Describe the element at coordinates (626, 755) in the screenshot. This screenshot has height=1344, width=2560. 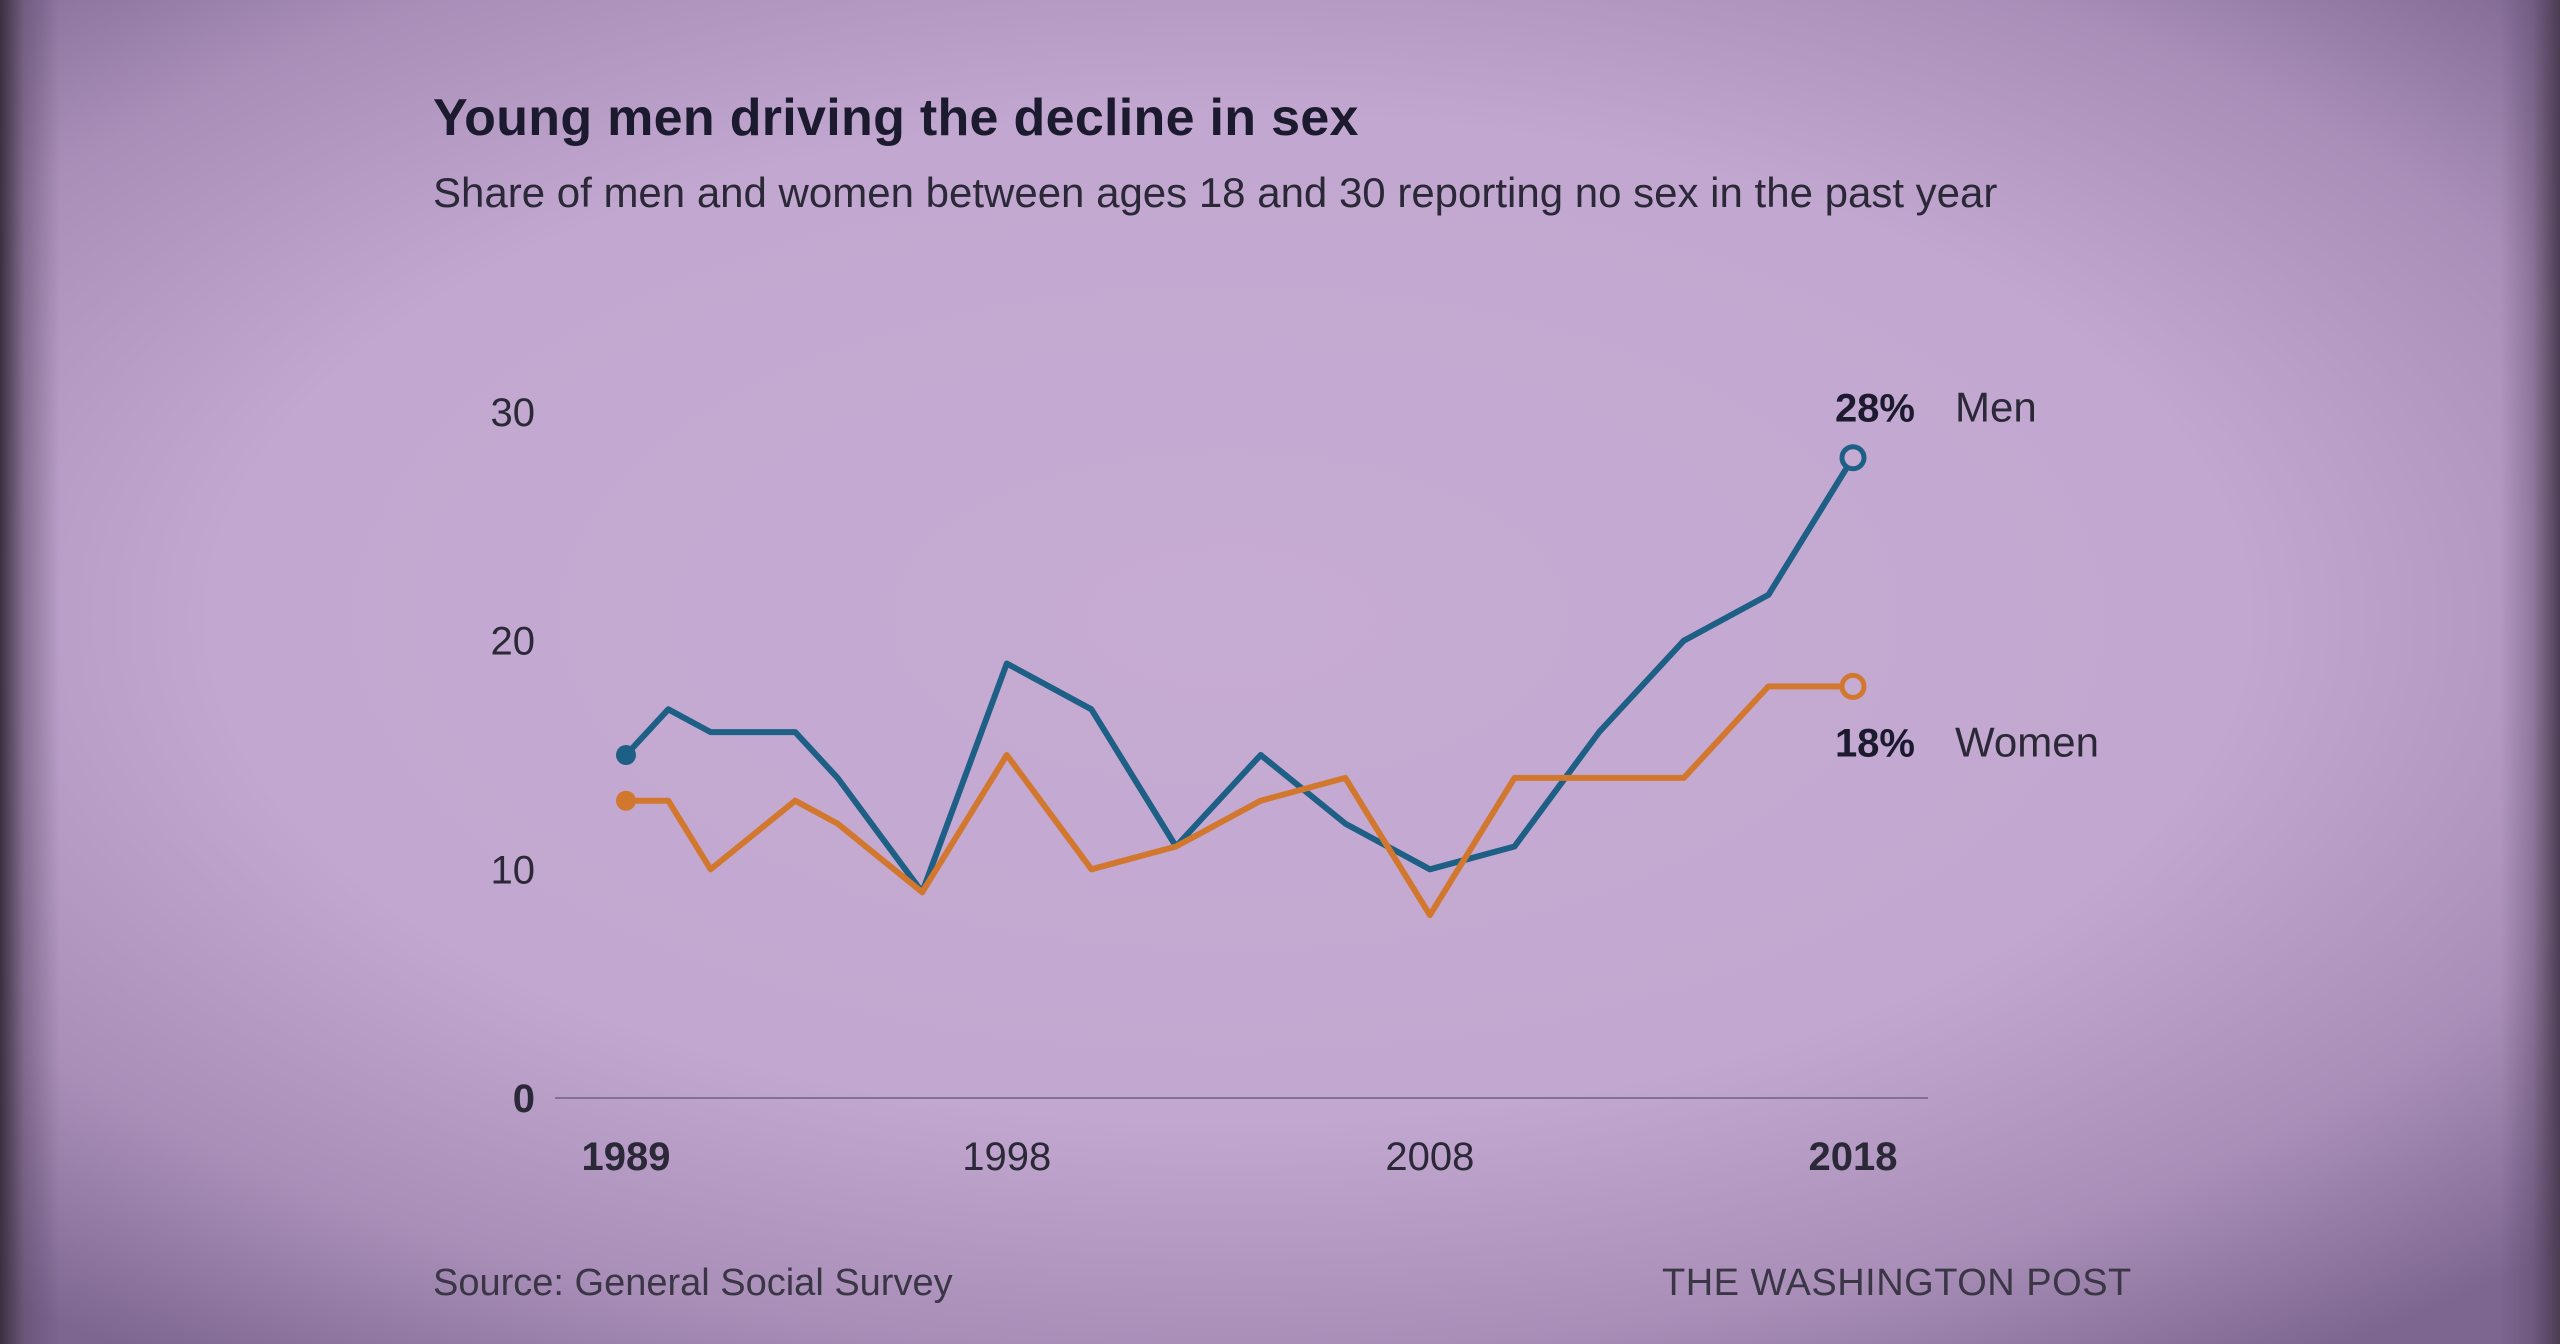
I see `series-start-marker-men` at that location.